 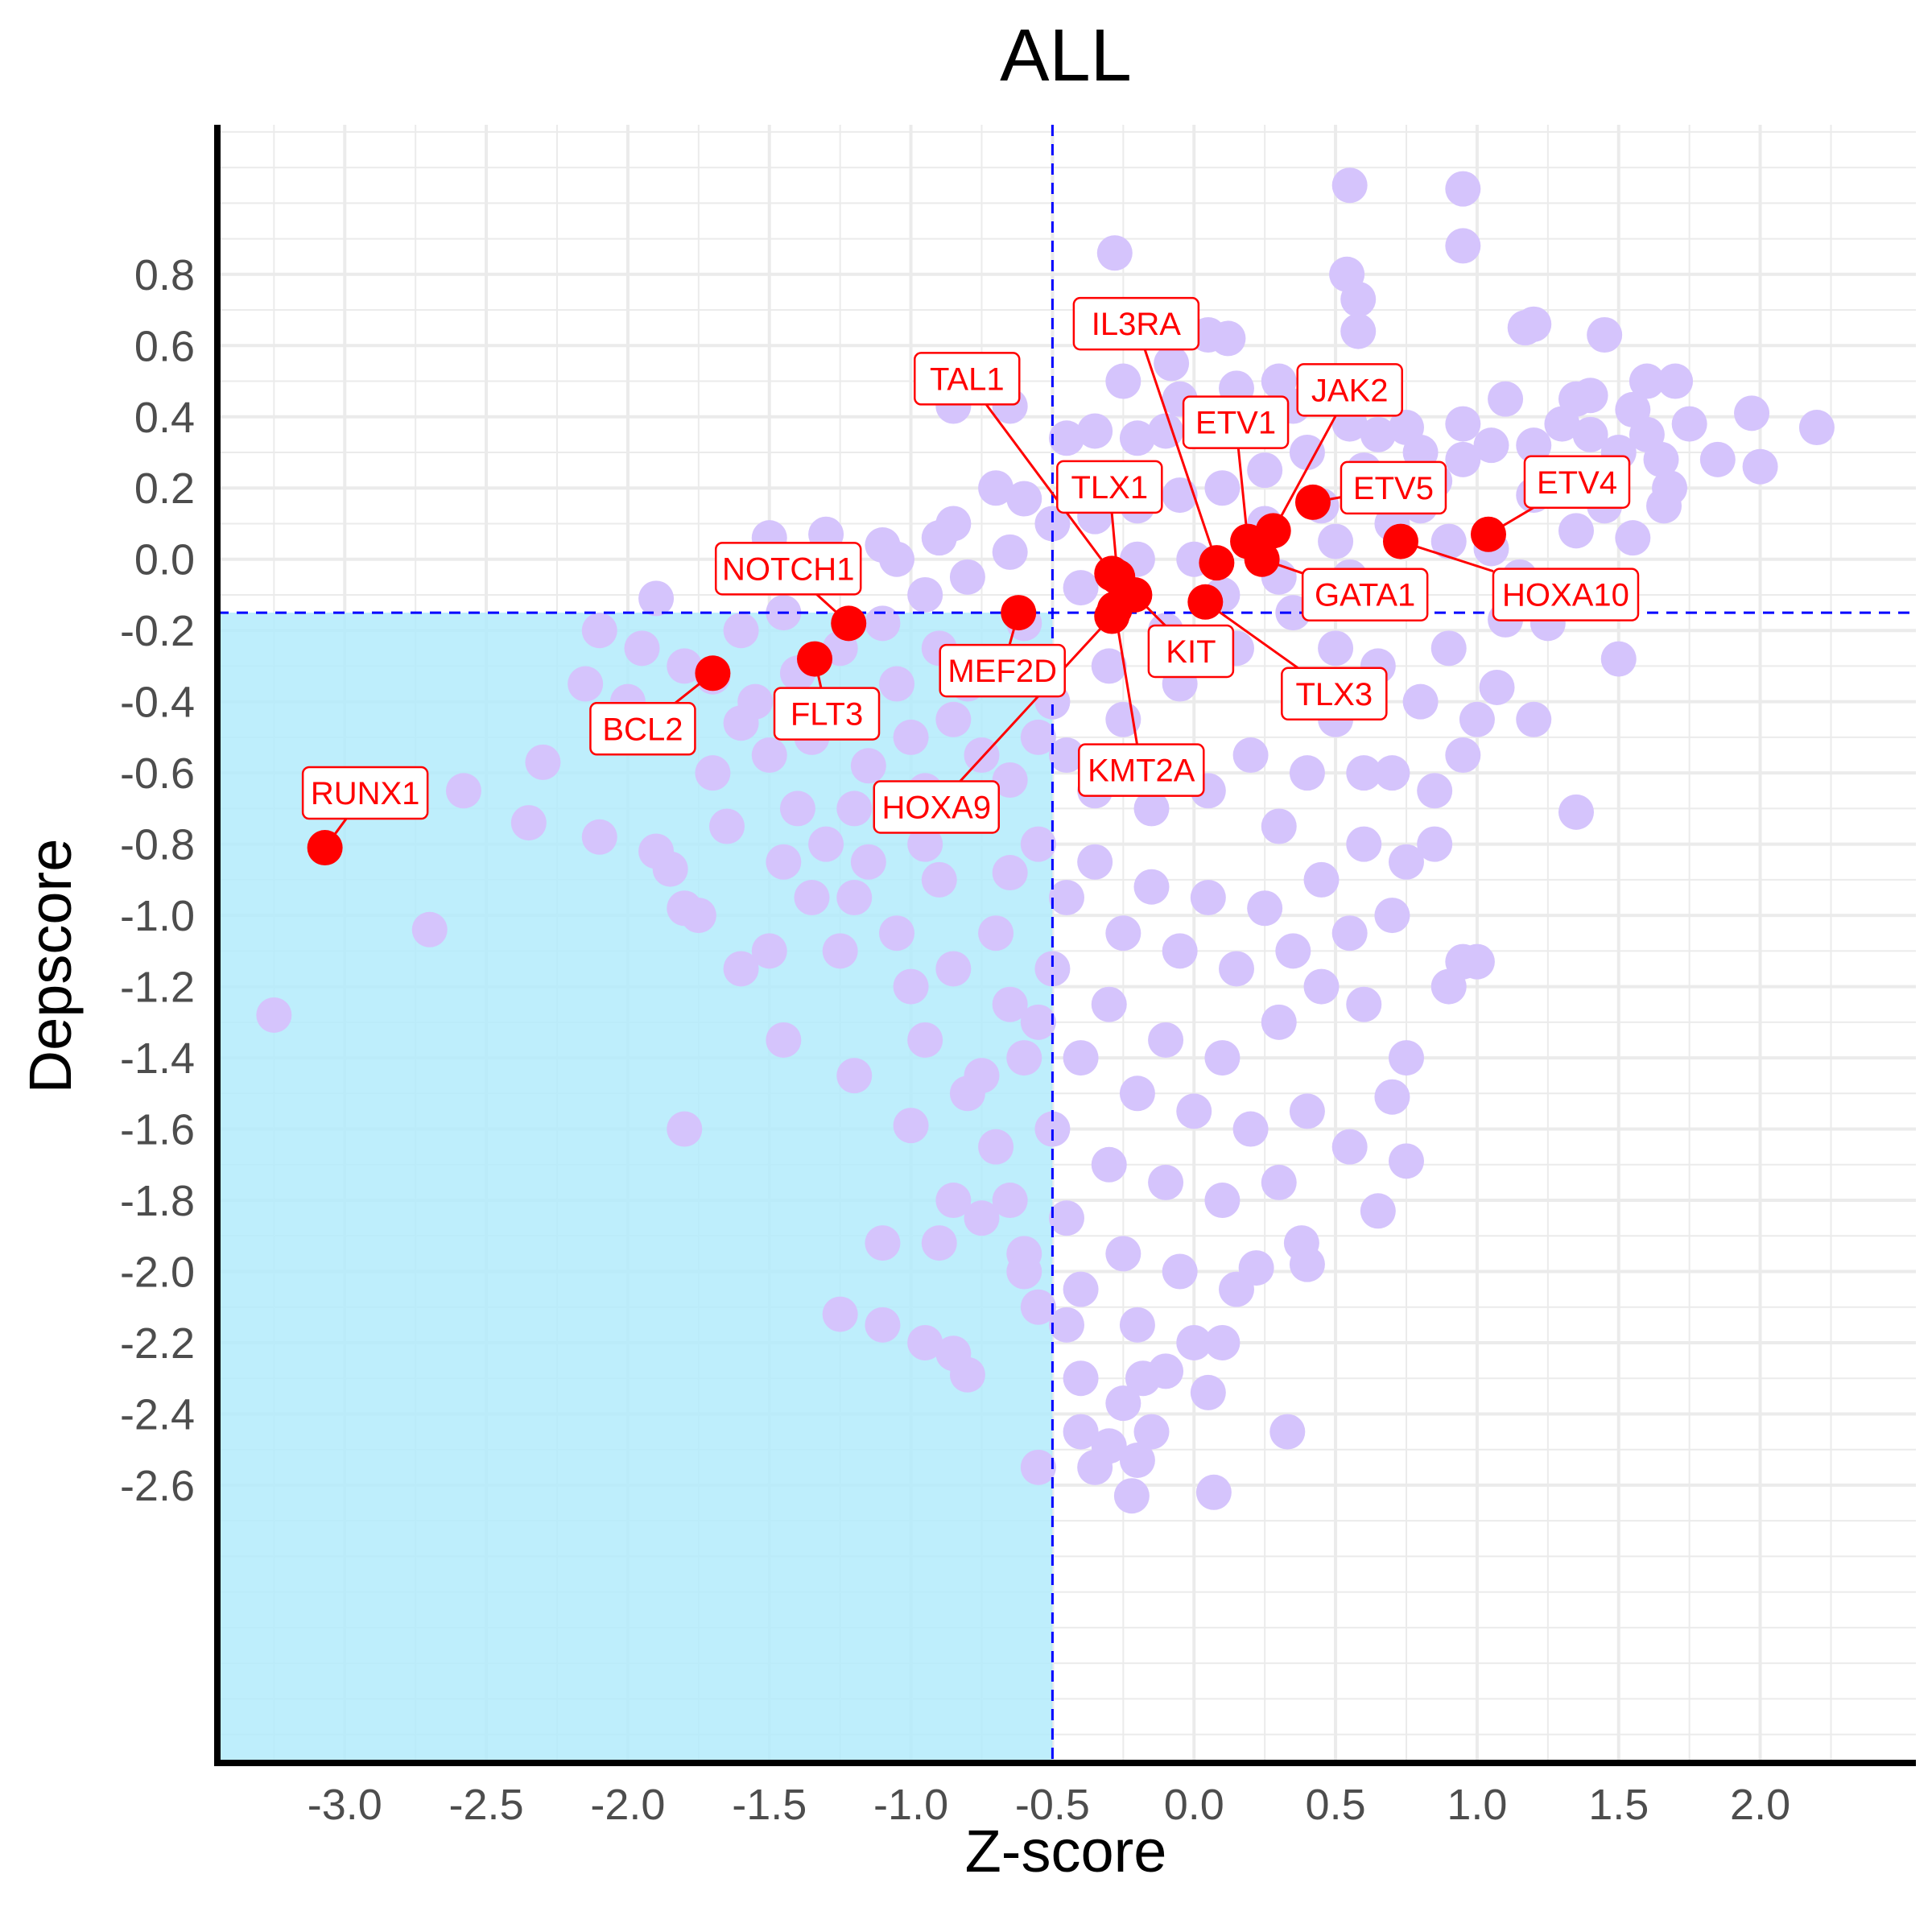 I want to click on gene-label-text: HOXA10, so click(x=1565, y=595).